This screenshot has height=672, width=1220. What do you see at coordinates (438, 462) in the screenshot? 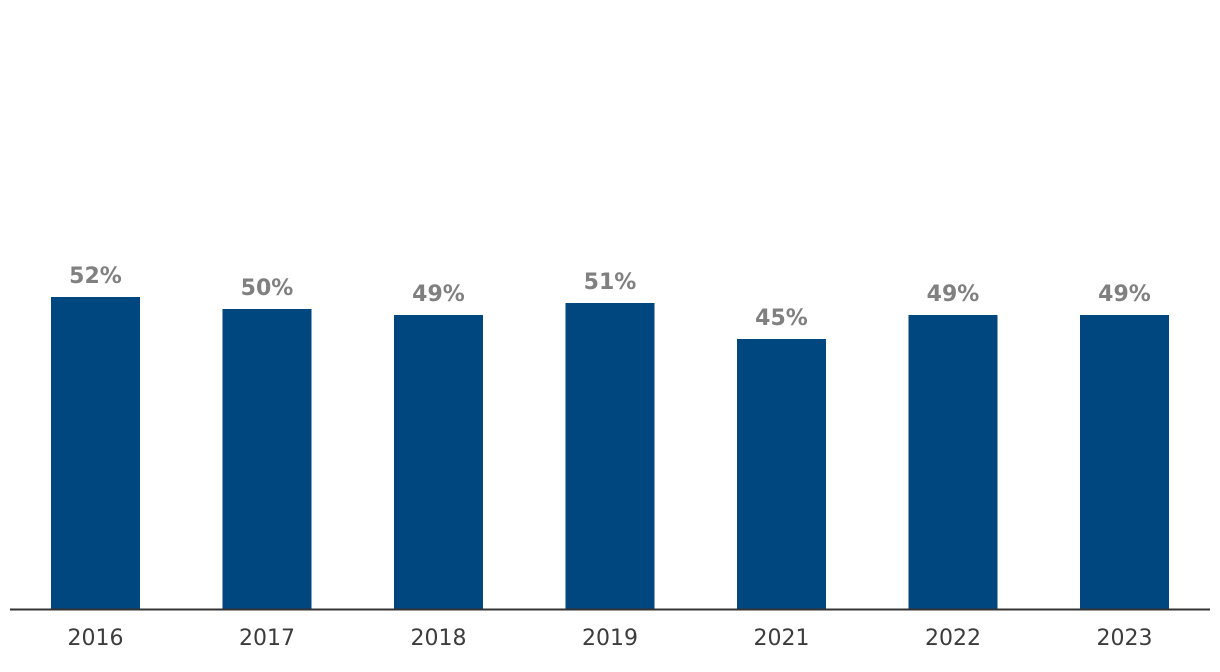
I see `bar-2018` at bounding box center [438, 462].